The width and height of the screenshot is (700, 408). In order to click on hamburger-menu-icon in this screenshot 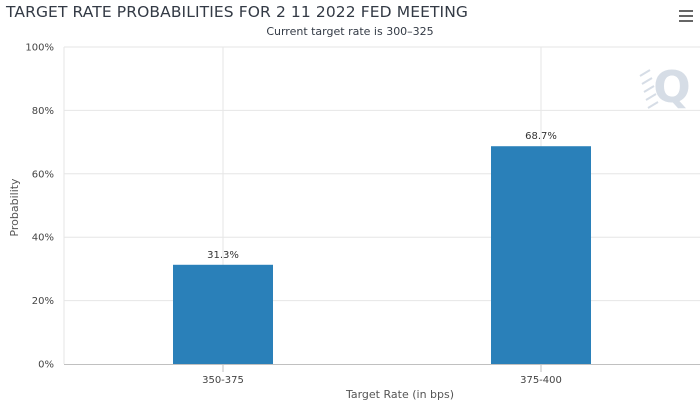, I will do `click(686, 16)`.